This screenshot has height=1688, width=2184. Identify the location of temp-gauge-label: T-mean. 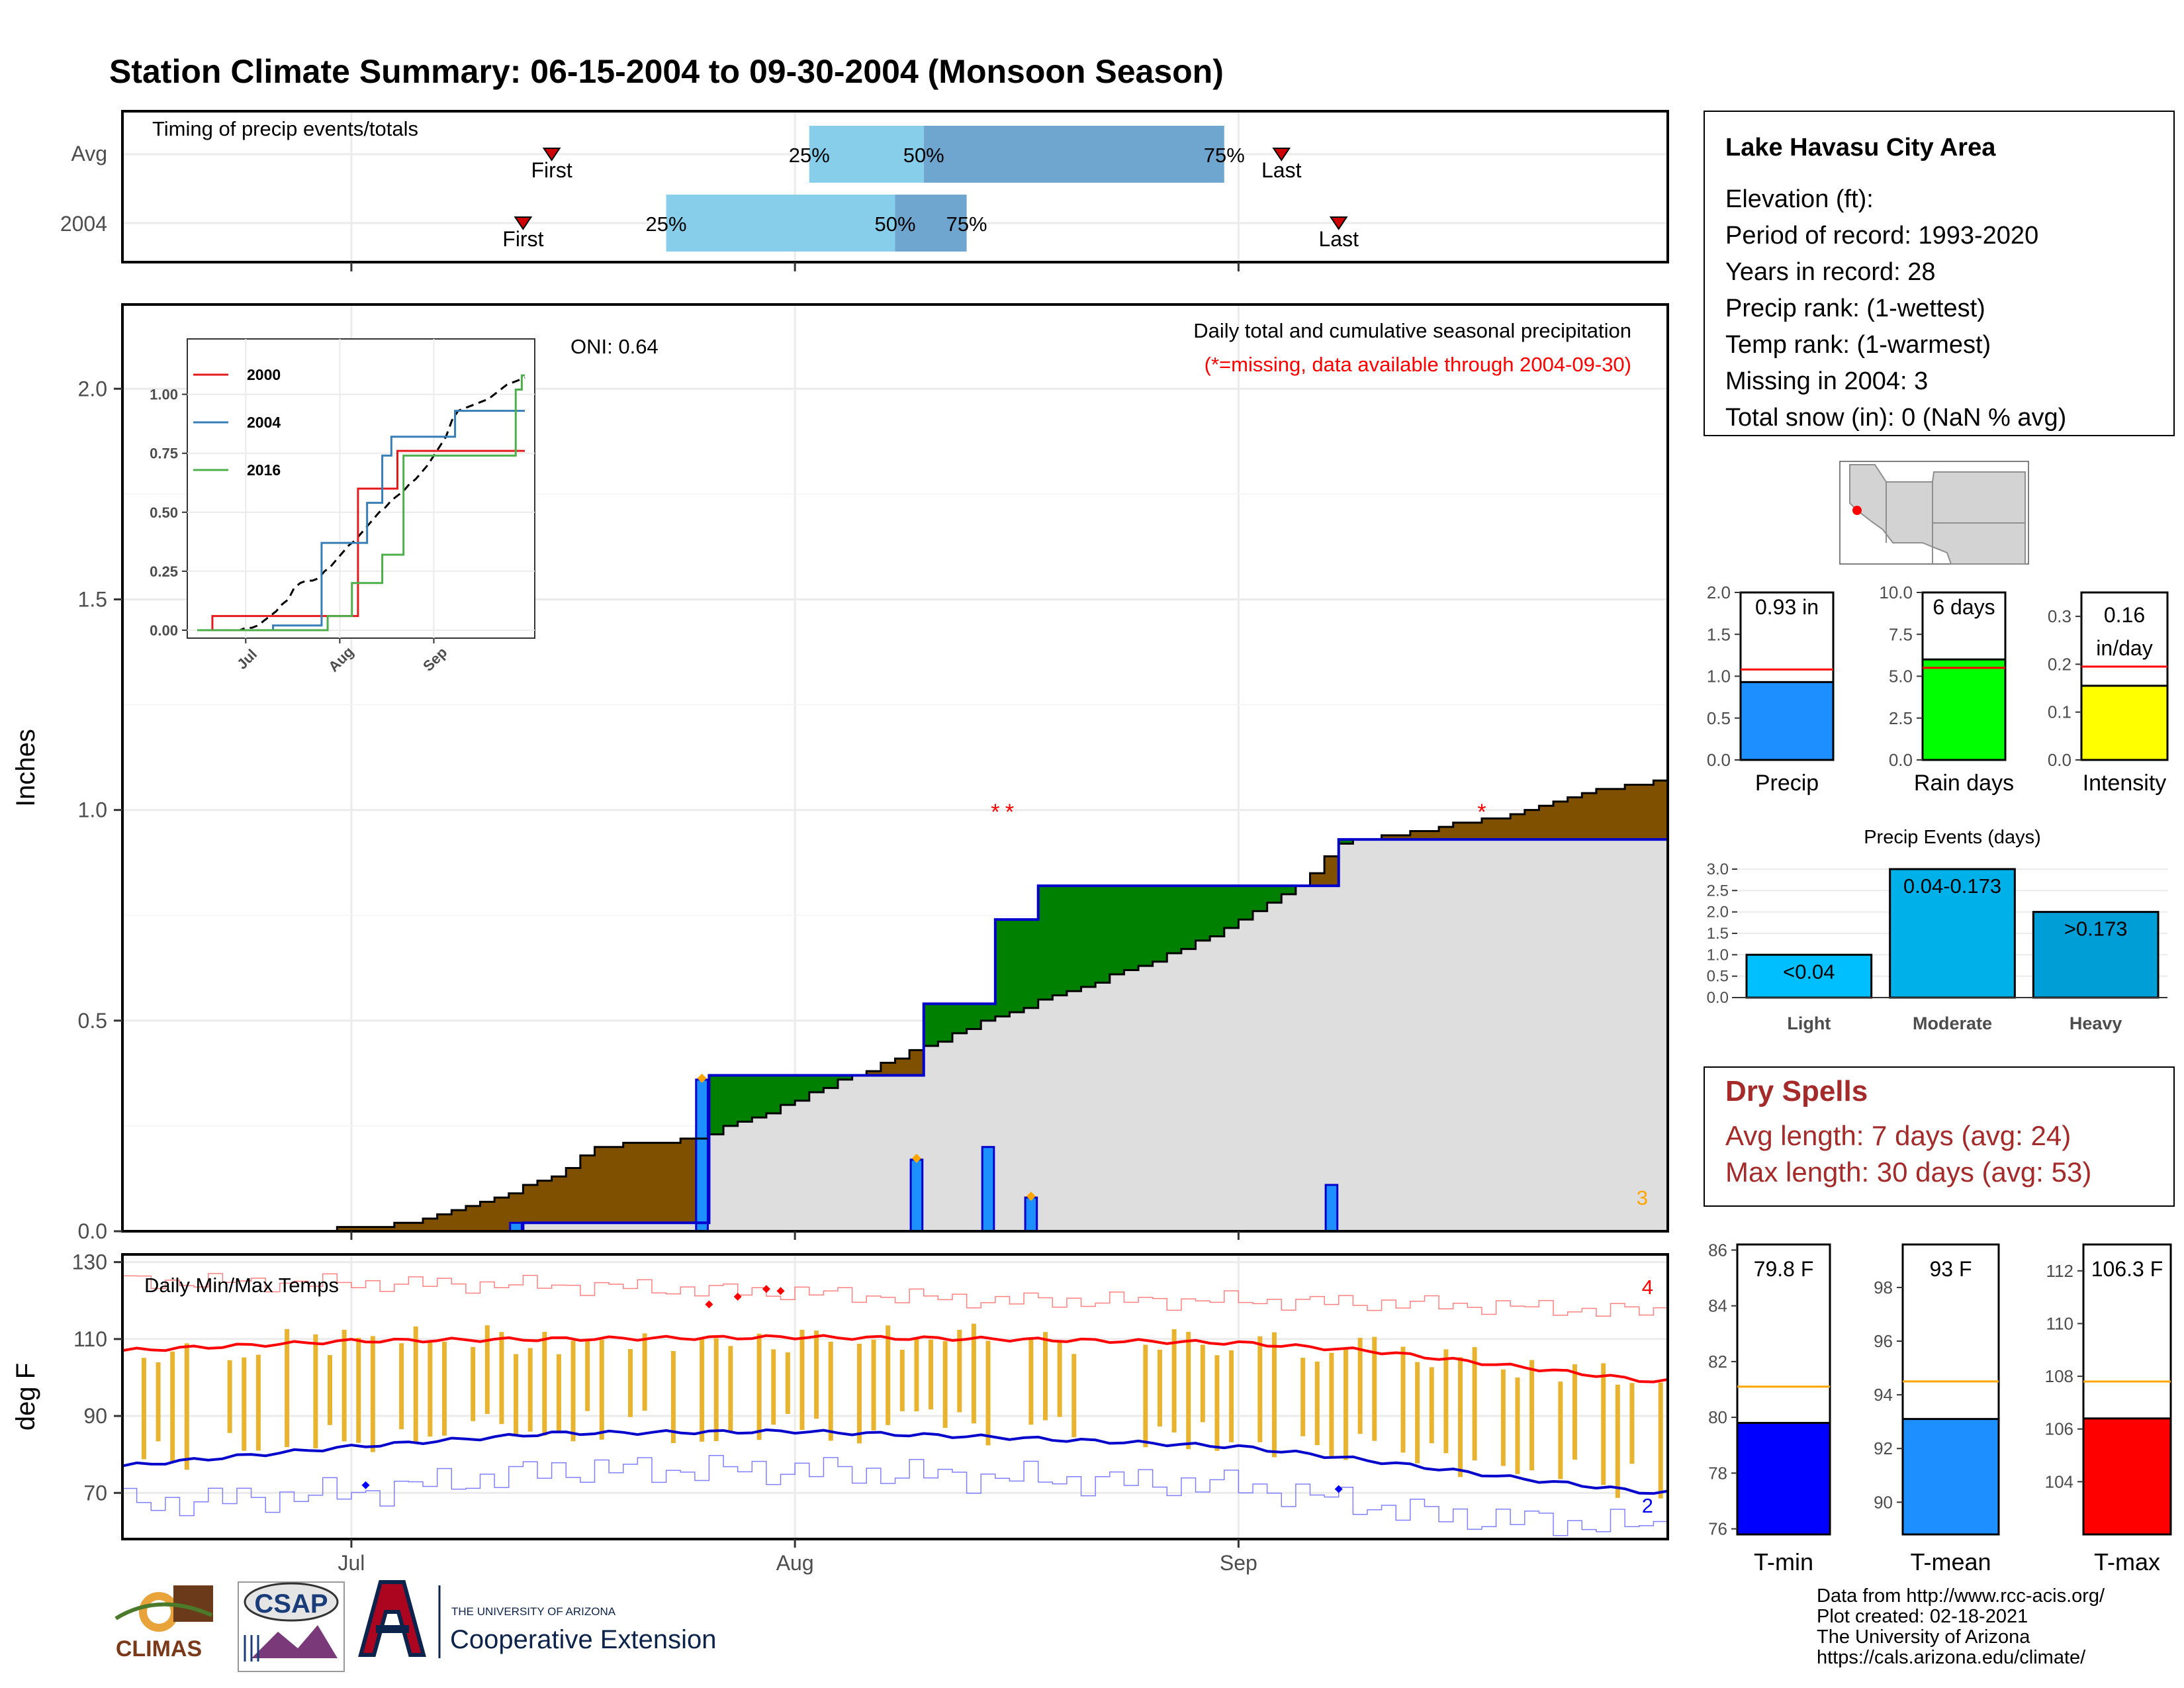
(1951, 1561).